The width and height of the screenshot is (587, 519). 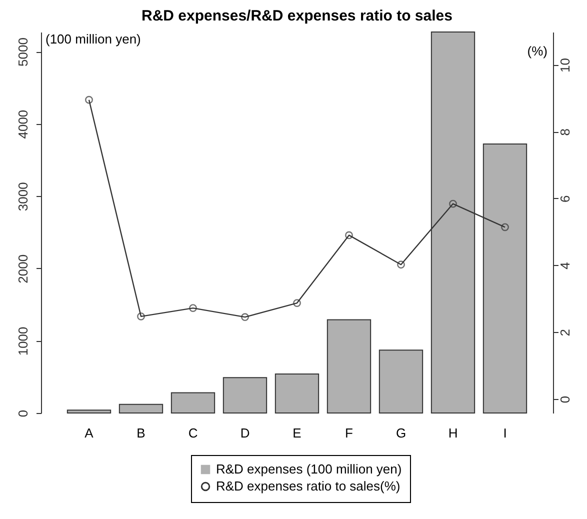 I want to click on y-tick-label: 3000, so click(x=23, y=197).